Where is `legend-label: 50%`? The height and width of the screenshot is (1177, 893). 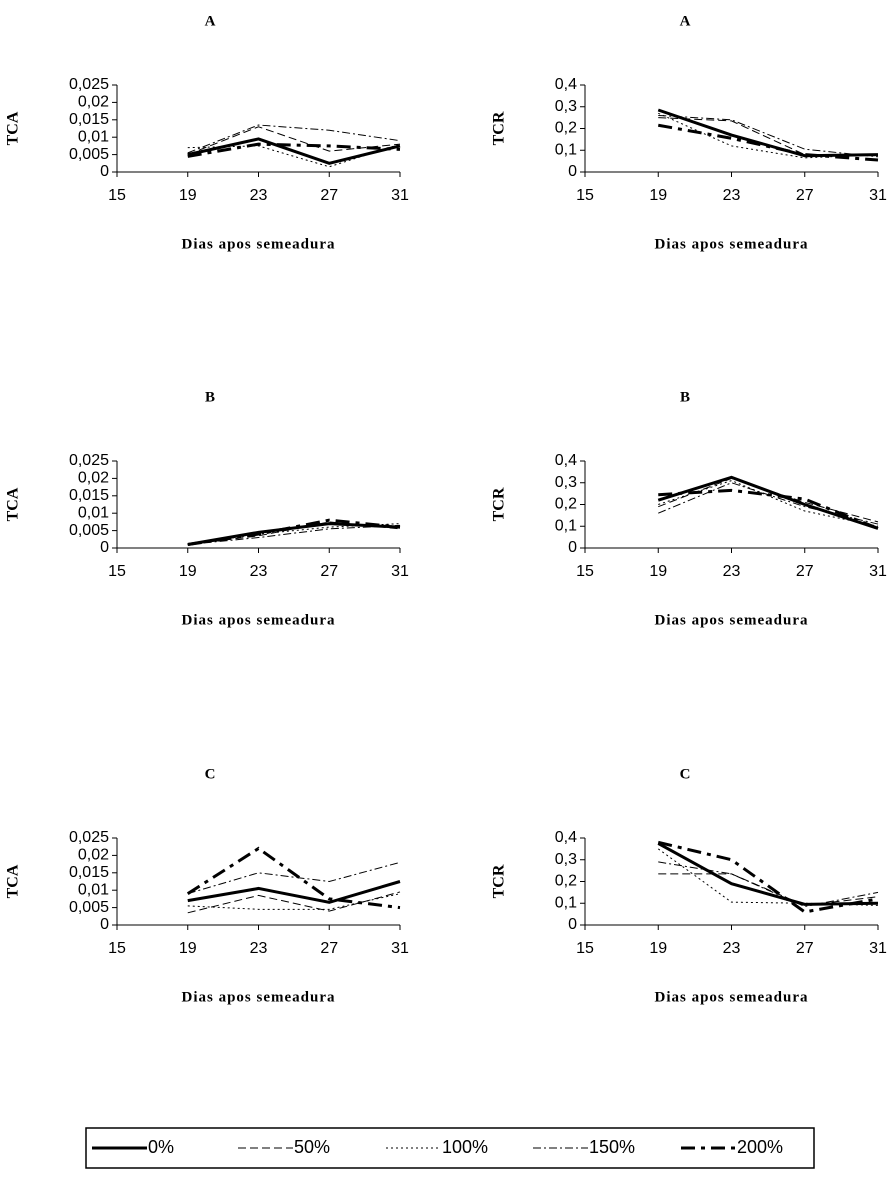
legend-label: 50% is located at coordinates (312, 1147).